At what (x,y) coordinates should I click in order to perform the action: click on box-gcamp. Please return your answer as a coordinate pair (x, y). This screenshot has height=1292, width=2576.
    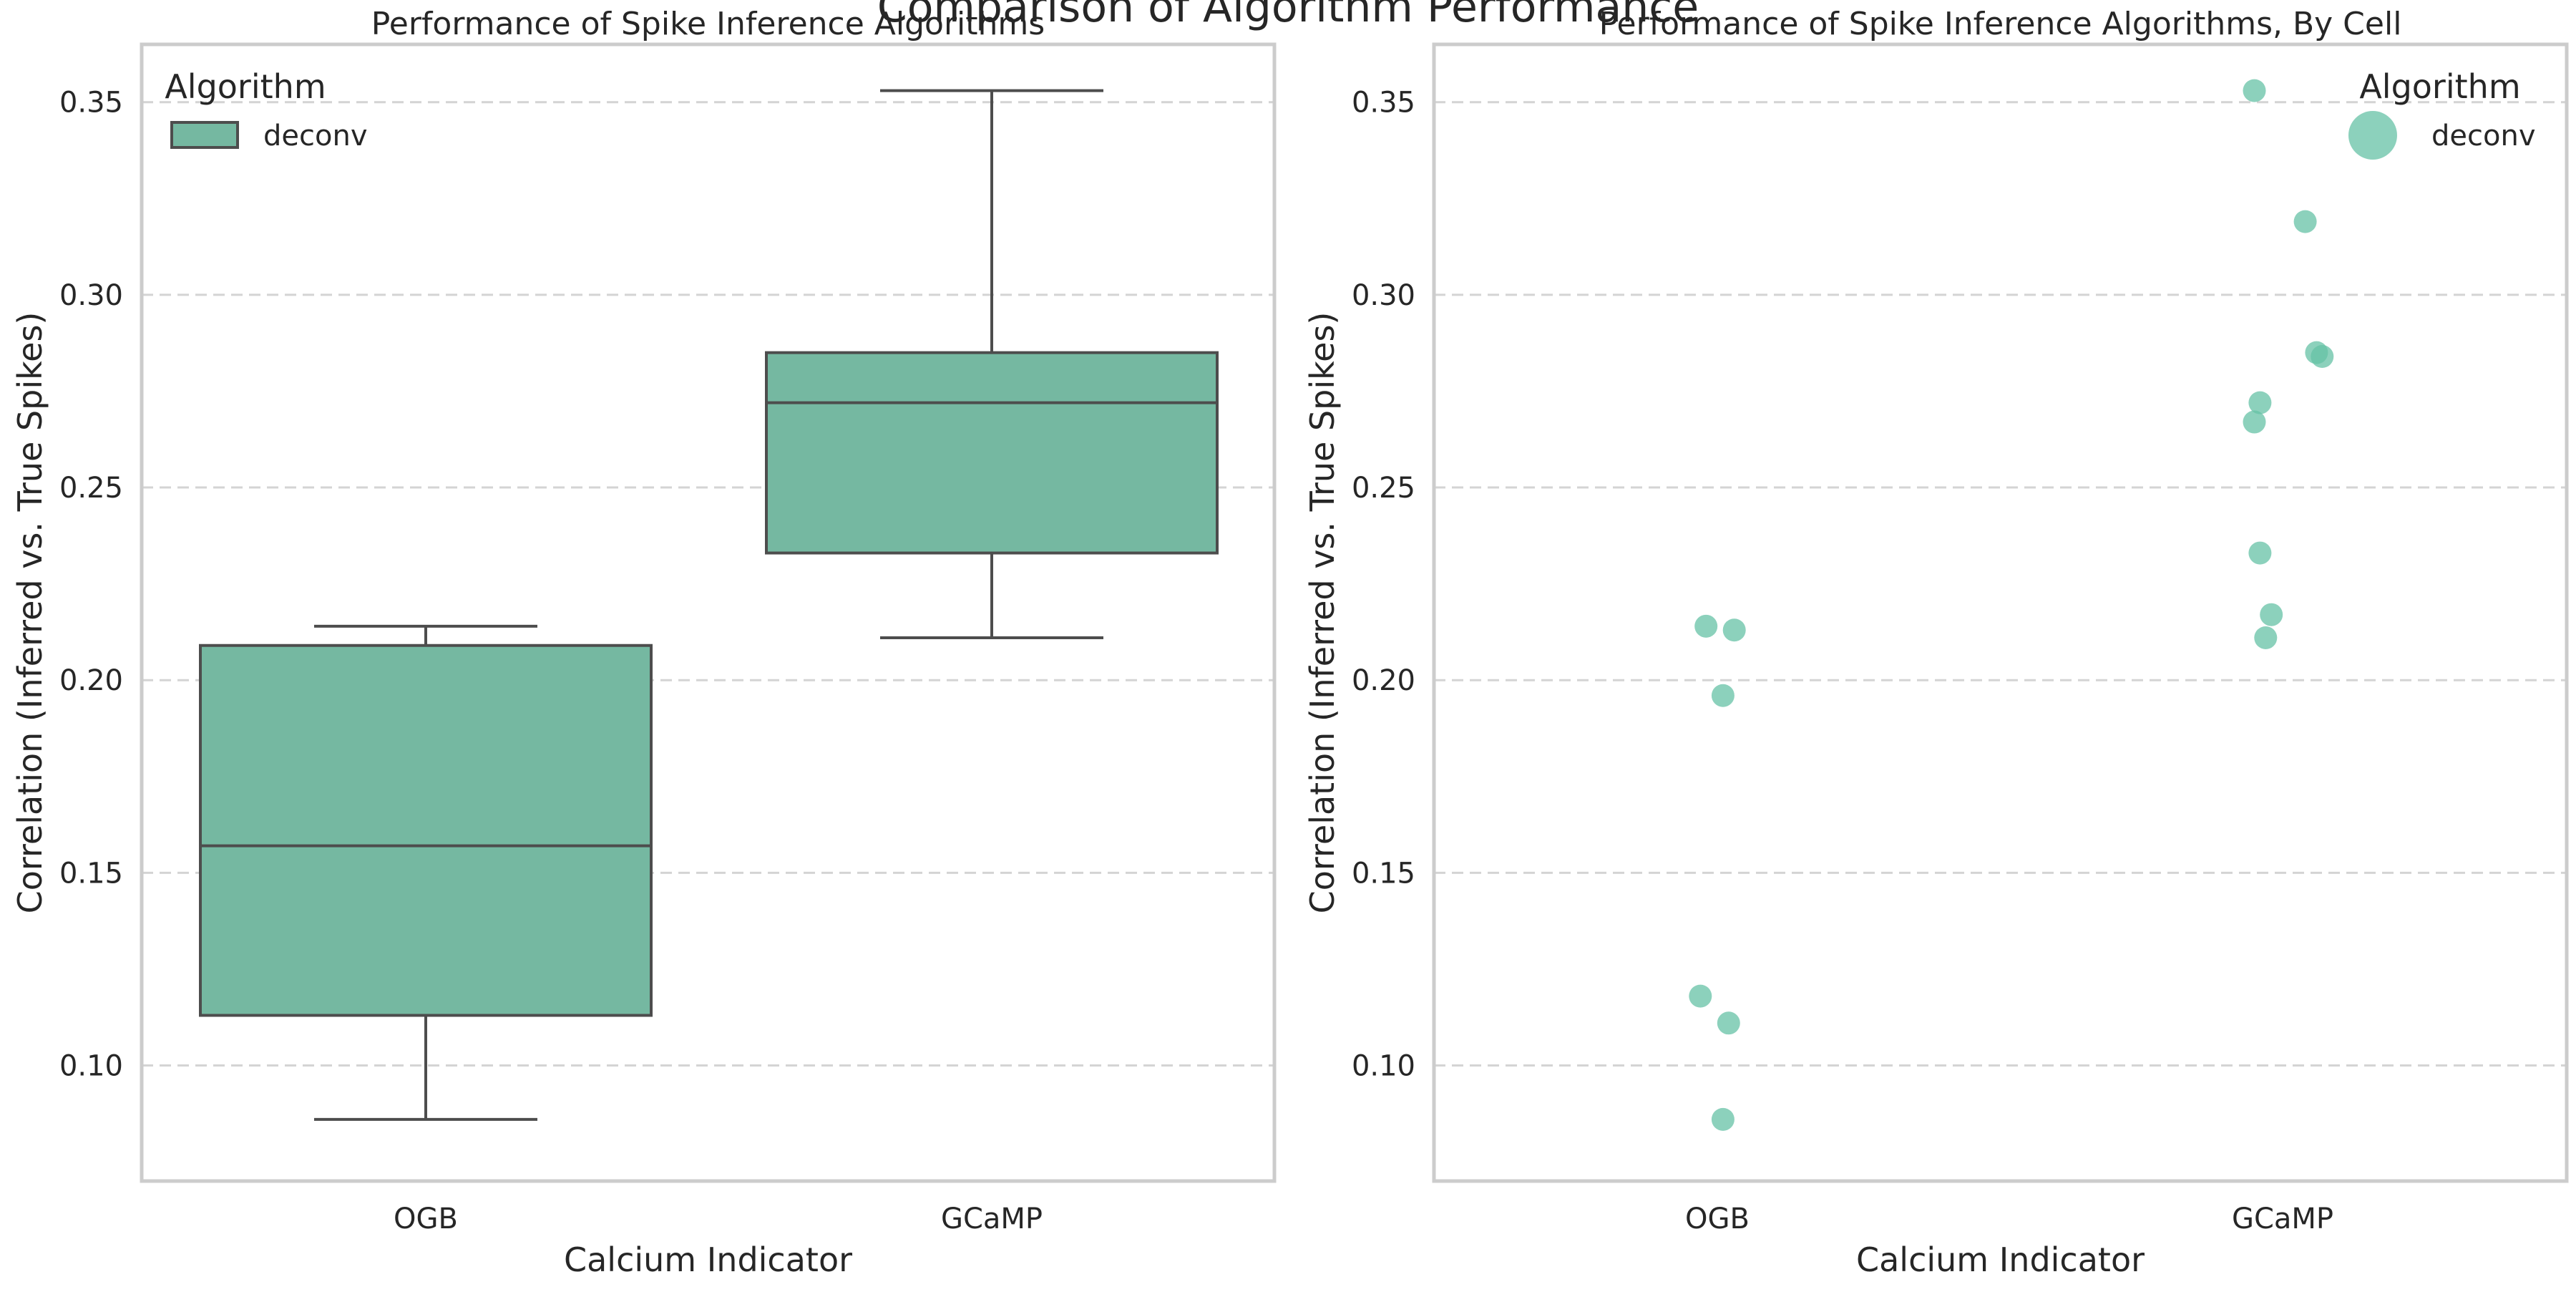
    Looking at the image, I should click on (992, 453).